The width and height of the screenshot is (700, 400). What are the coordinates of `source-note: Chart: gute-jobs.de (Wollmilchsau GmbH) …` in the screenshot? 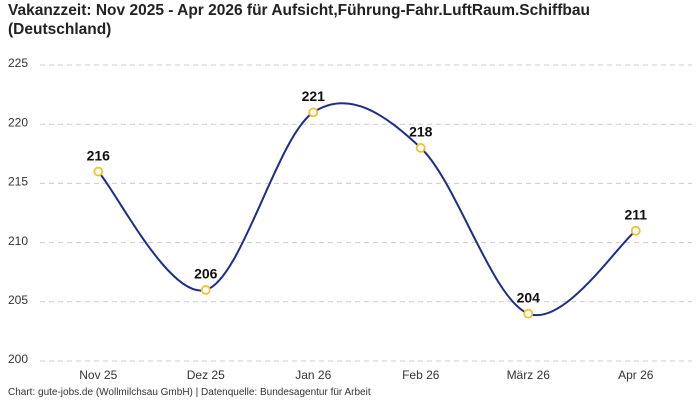 It's located at (189, 392).